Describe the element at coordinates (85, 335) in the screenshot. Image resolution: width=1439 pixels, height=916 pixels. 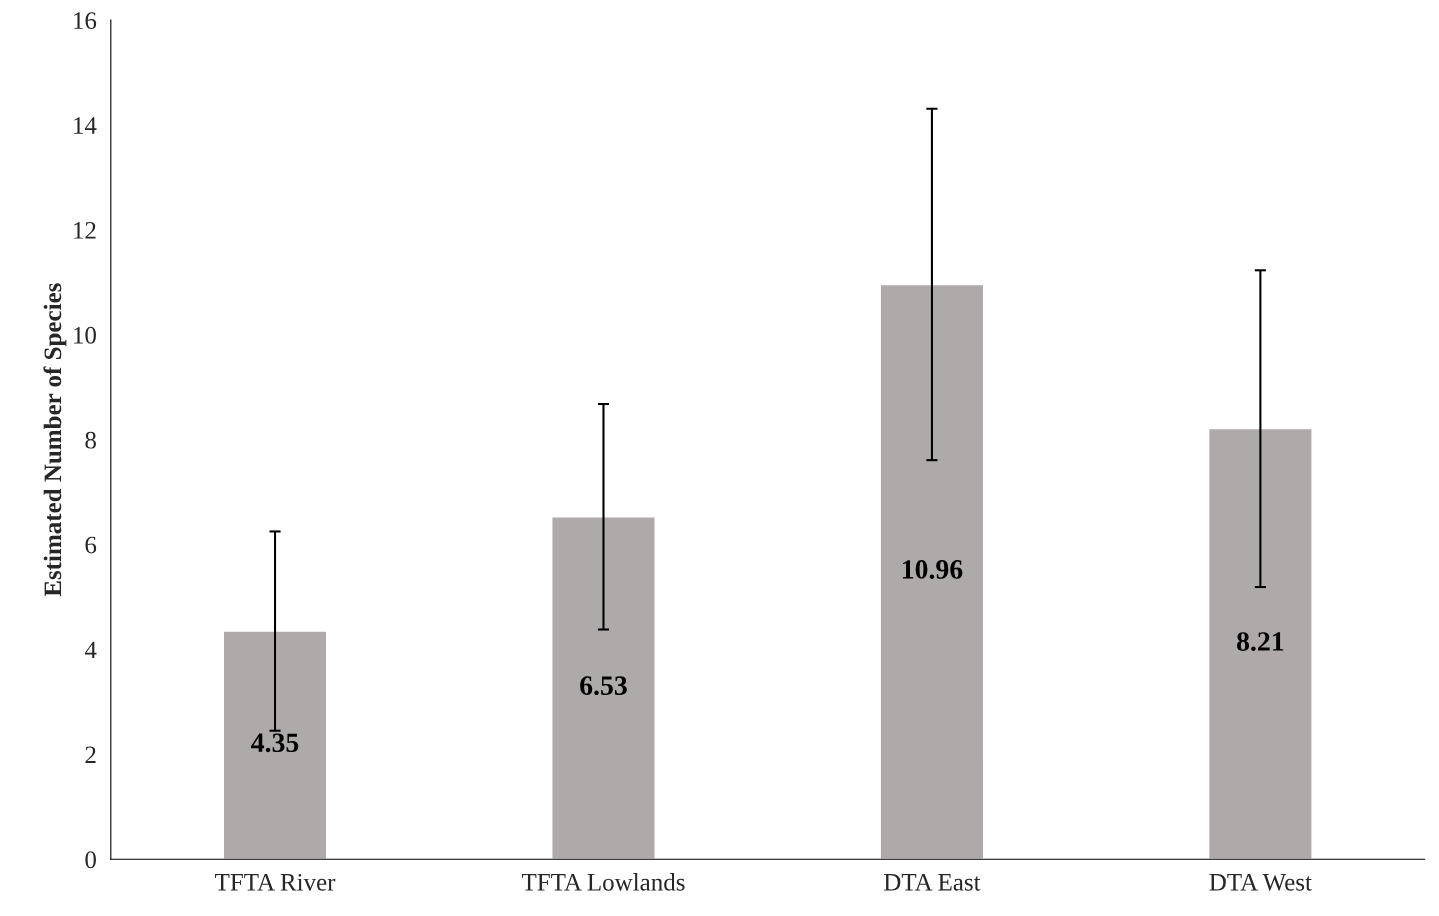
I see `y-tick-label: 10` at that location.